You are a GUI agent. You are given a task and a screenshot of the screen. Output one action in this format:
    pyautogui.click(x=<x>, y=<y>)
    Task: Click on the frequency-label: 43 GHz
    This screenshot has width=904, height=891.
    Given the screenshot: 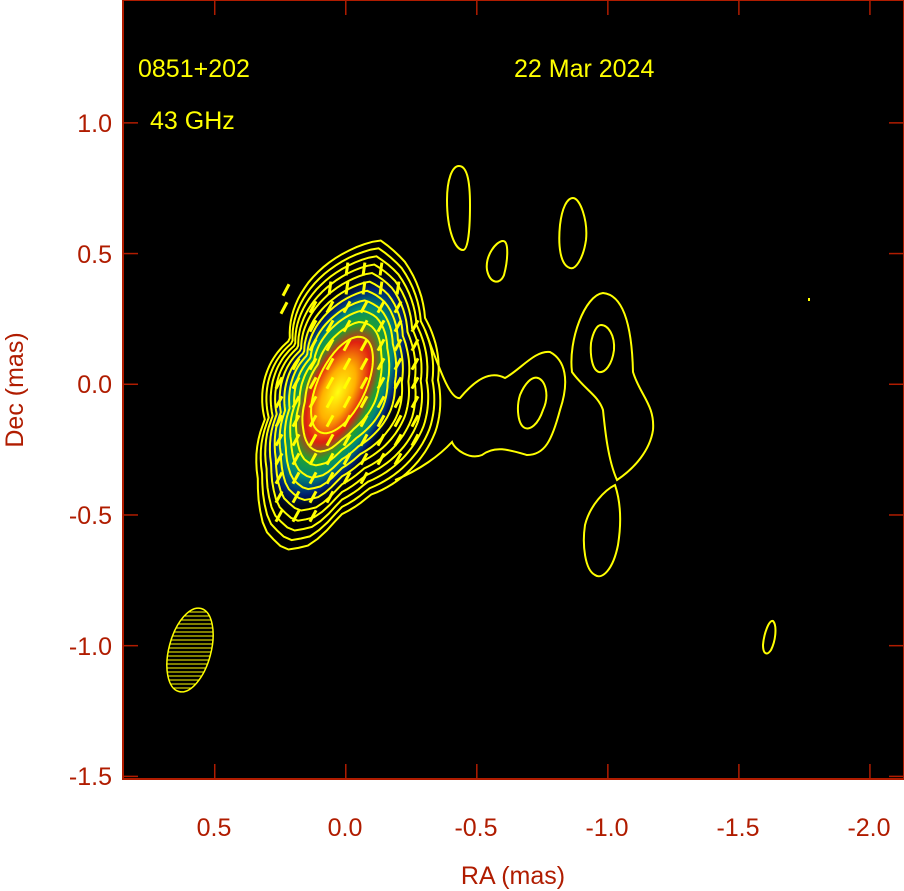 What is the action you would take?
    pyautogui.click(x=192, y=121)
    